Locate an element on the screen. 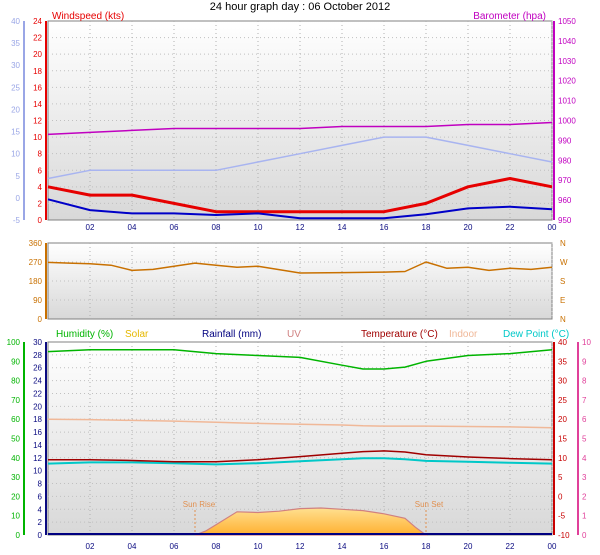 The image size is (600, 555). y-tick-label: 1050 is located at coordinates (567, 21).